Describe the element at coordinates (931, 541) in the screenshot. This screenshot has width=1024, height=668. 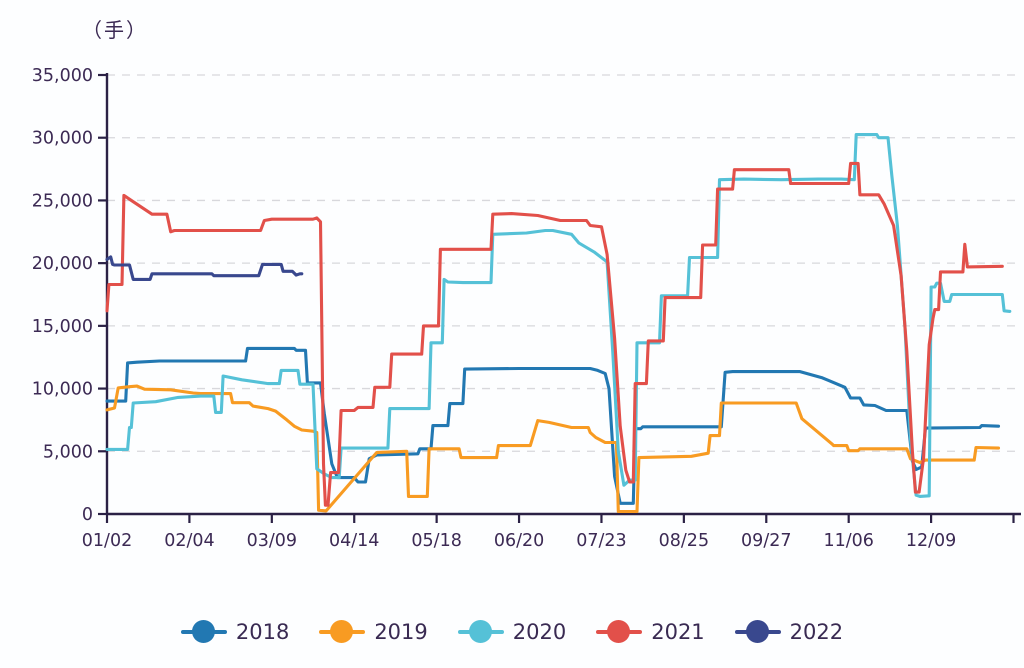
I see `x-axis-label: 12/09` at that location.